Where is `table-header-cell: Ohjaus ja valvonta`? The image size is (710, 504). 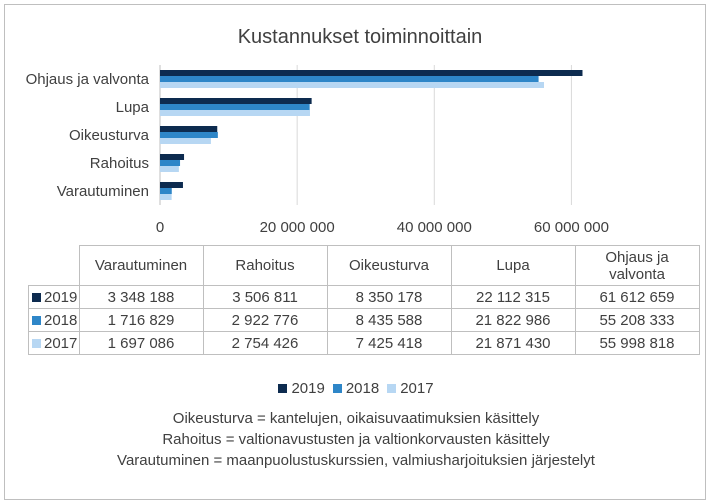
table-header-cell: Ohjaus ja valvonta is located at coordinates (637, 265).